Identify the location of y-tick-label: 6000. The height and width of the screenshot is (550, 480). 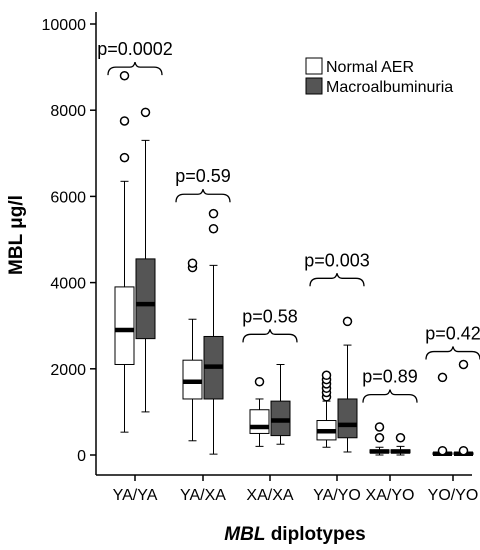
(68, 197).